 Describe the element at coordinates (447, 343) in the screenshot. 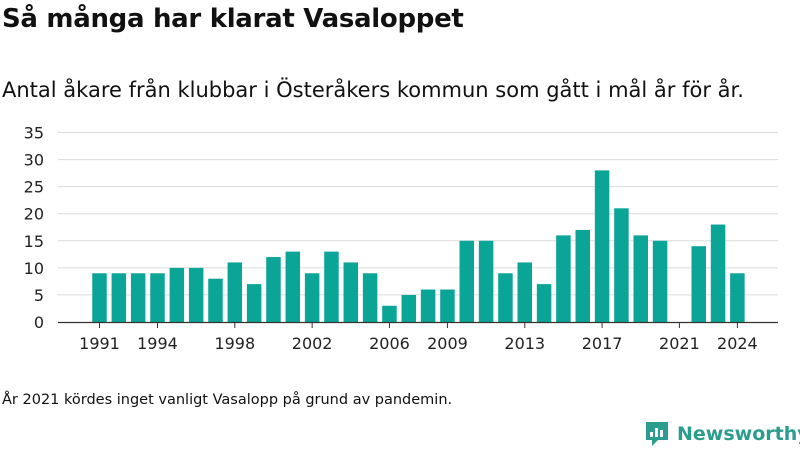

I see `x-tick-label: 2009` at that location.